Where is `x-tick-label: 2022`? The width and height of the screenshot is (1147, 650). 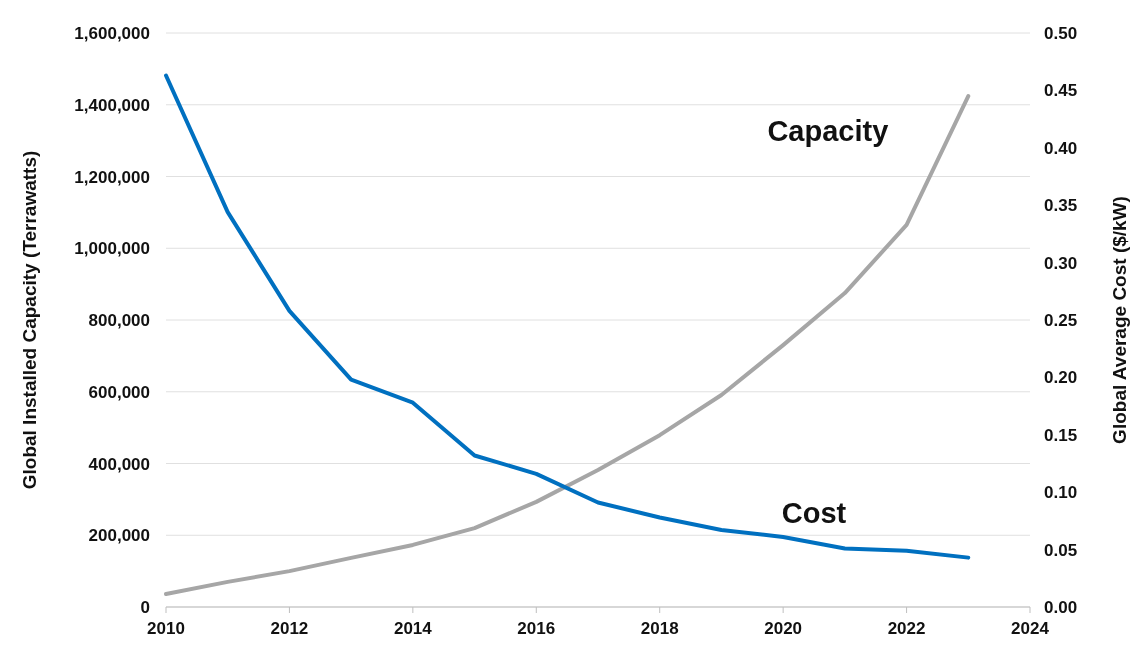 x-tick-label: 2022 is located at coordinates (906, 628).